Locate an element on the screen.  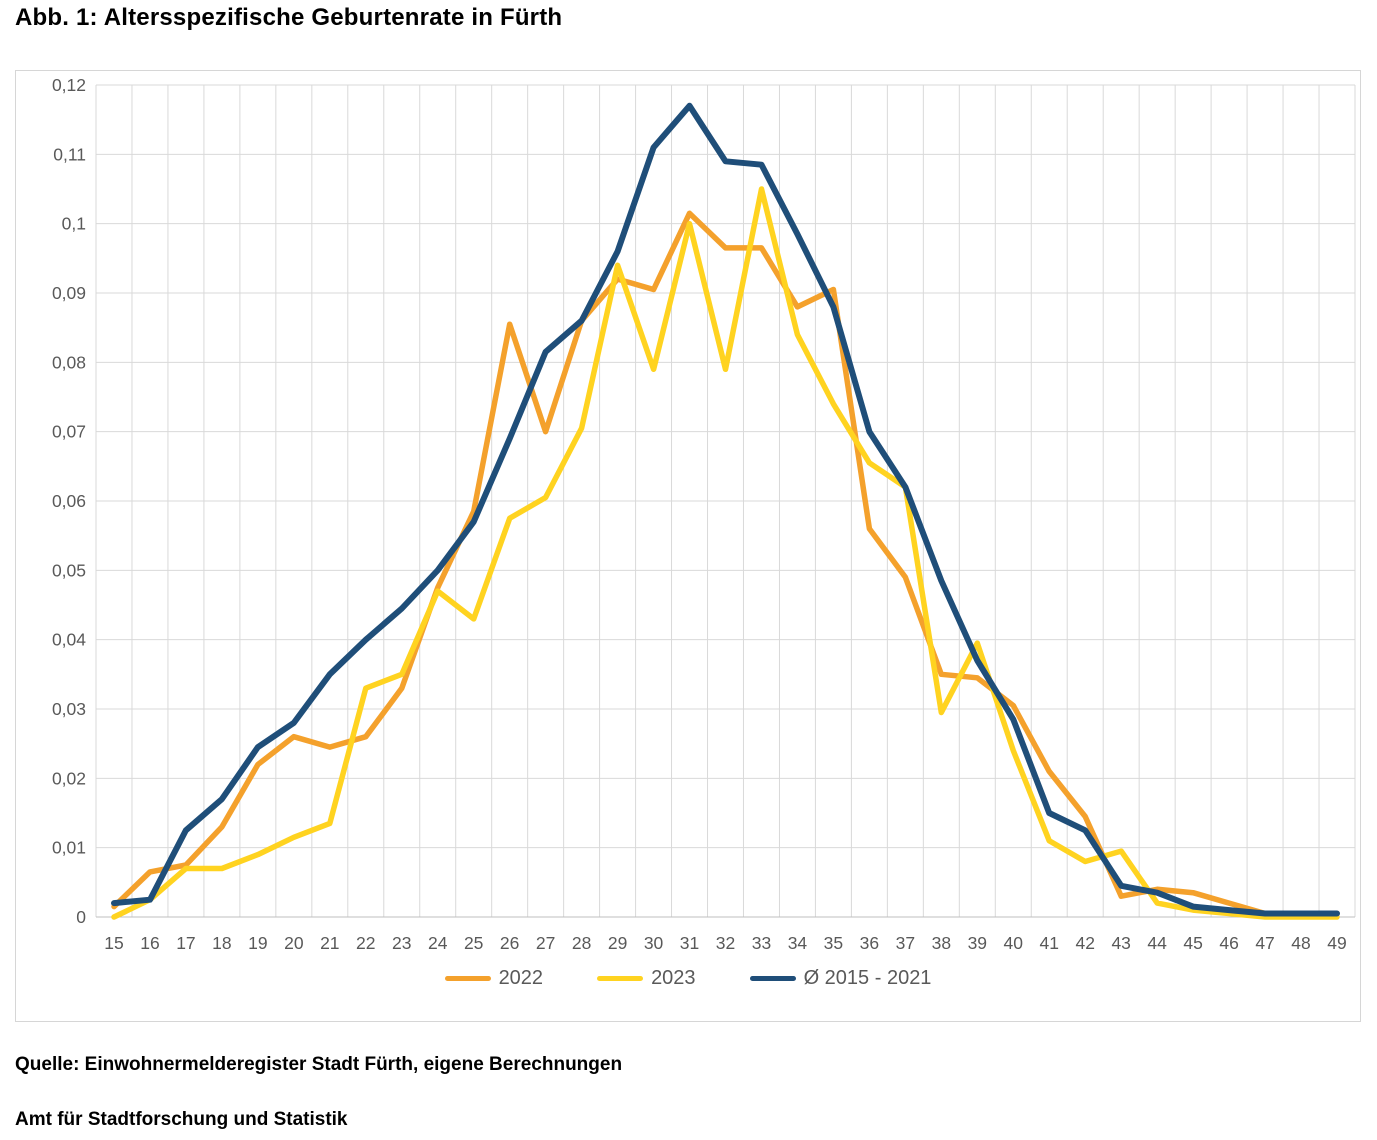
y-axis-tick-label: 0,03 is located at coordinates (69, 709).